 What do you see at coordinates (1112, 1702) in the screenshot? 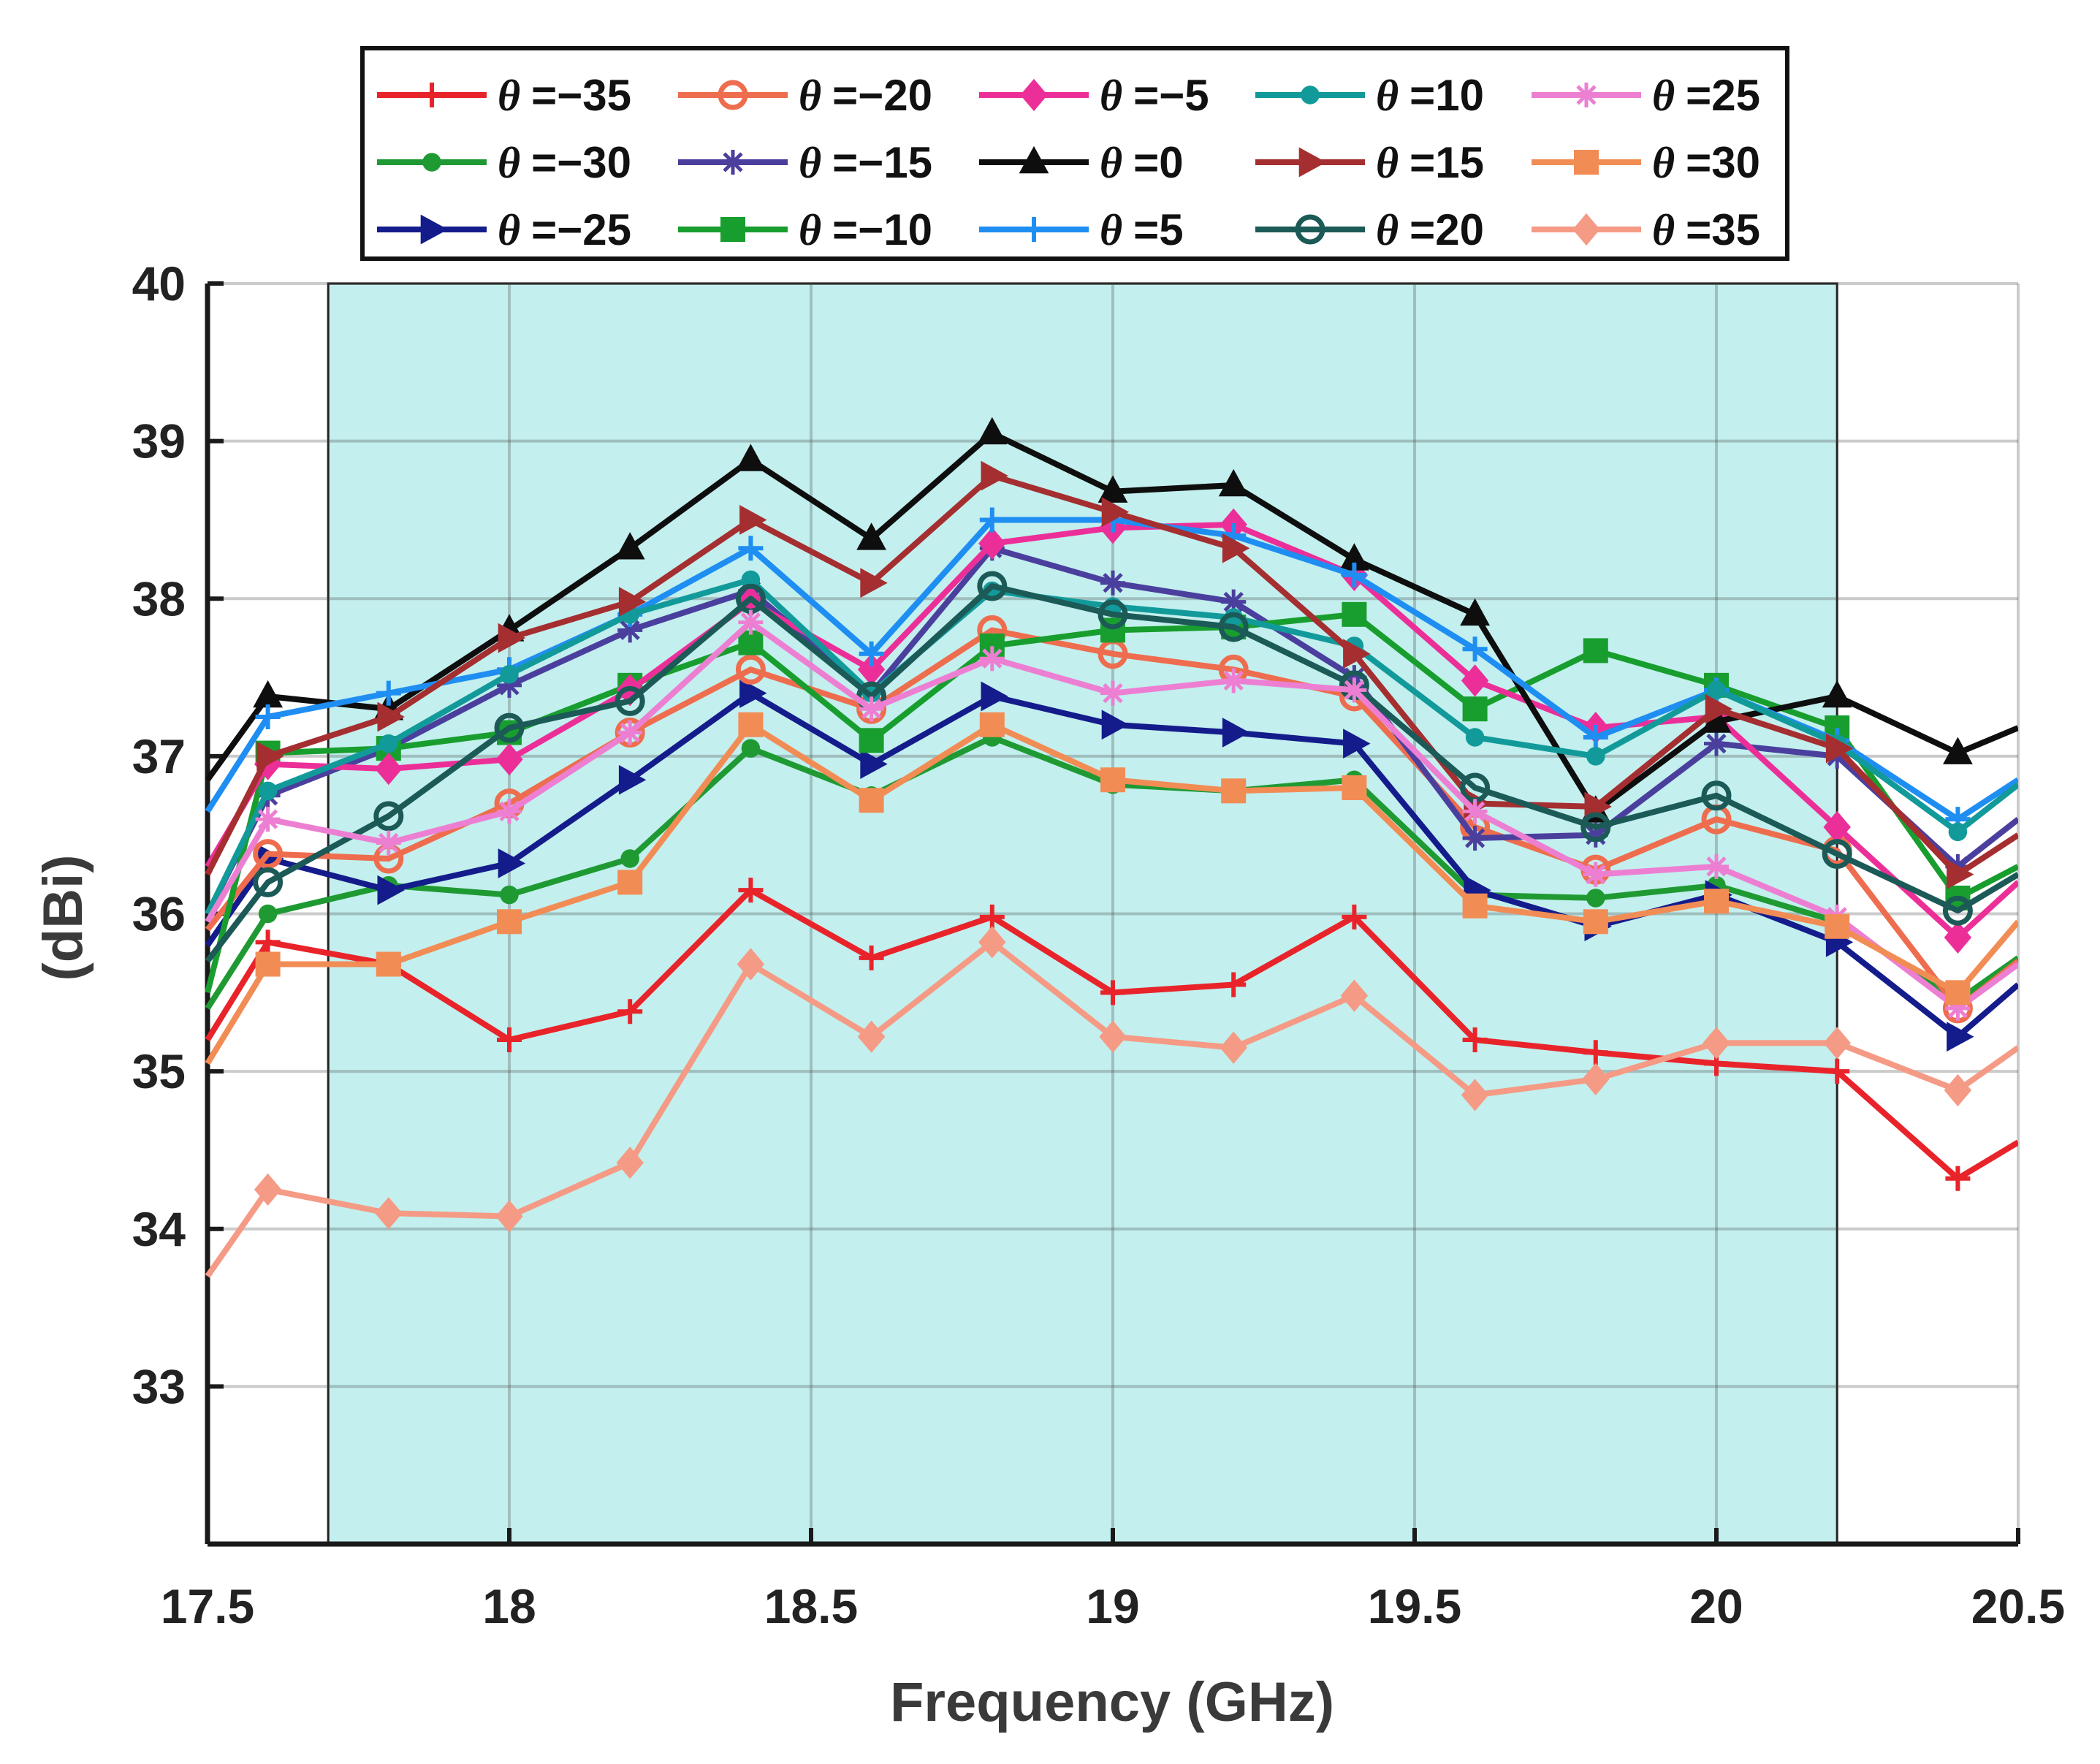
I see `x-axis-title: Frequency (GHz)` at bounding box center [1112, 1702].